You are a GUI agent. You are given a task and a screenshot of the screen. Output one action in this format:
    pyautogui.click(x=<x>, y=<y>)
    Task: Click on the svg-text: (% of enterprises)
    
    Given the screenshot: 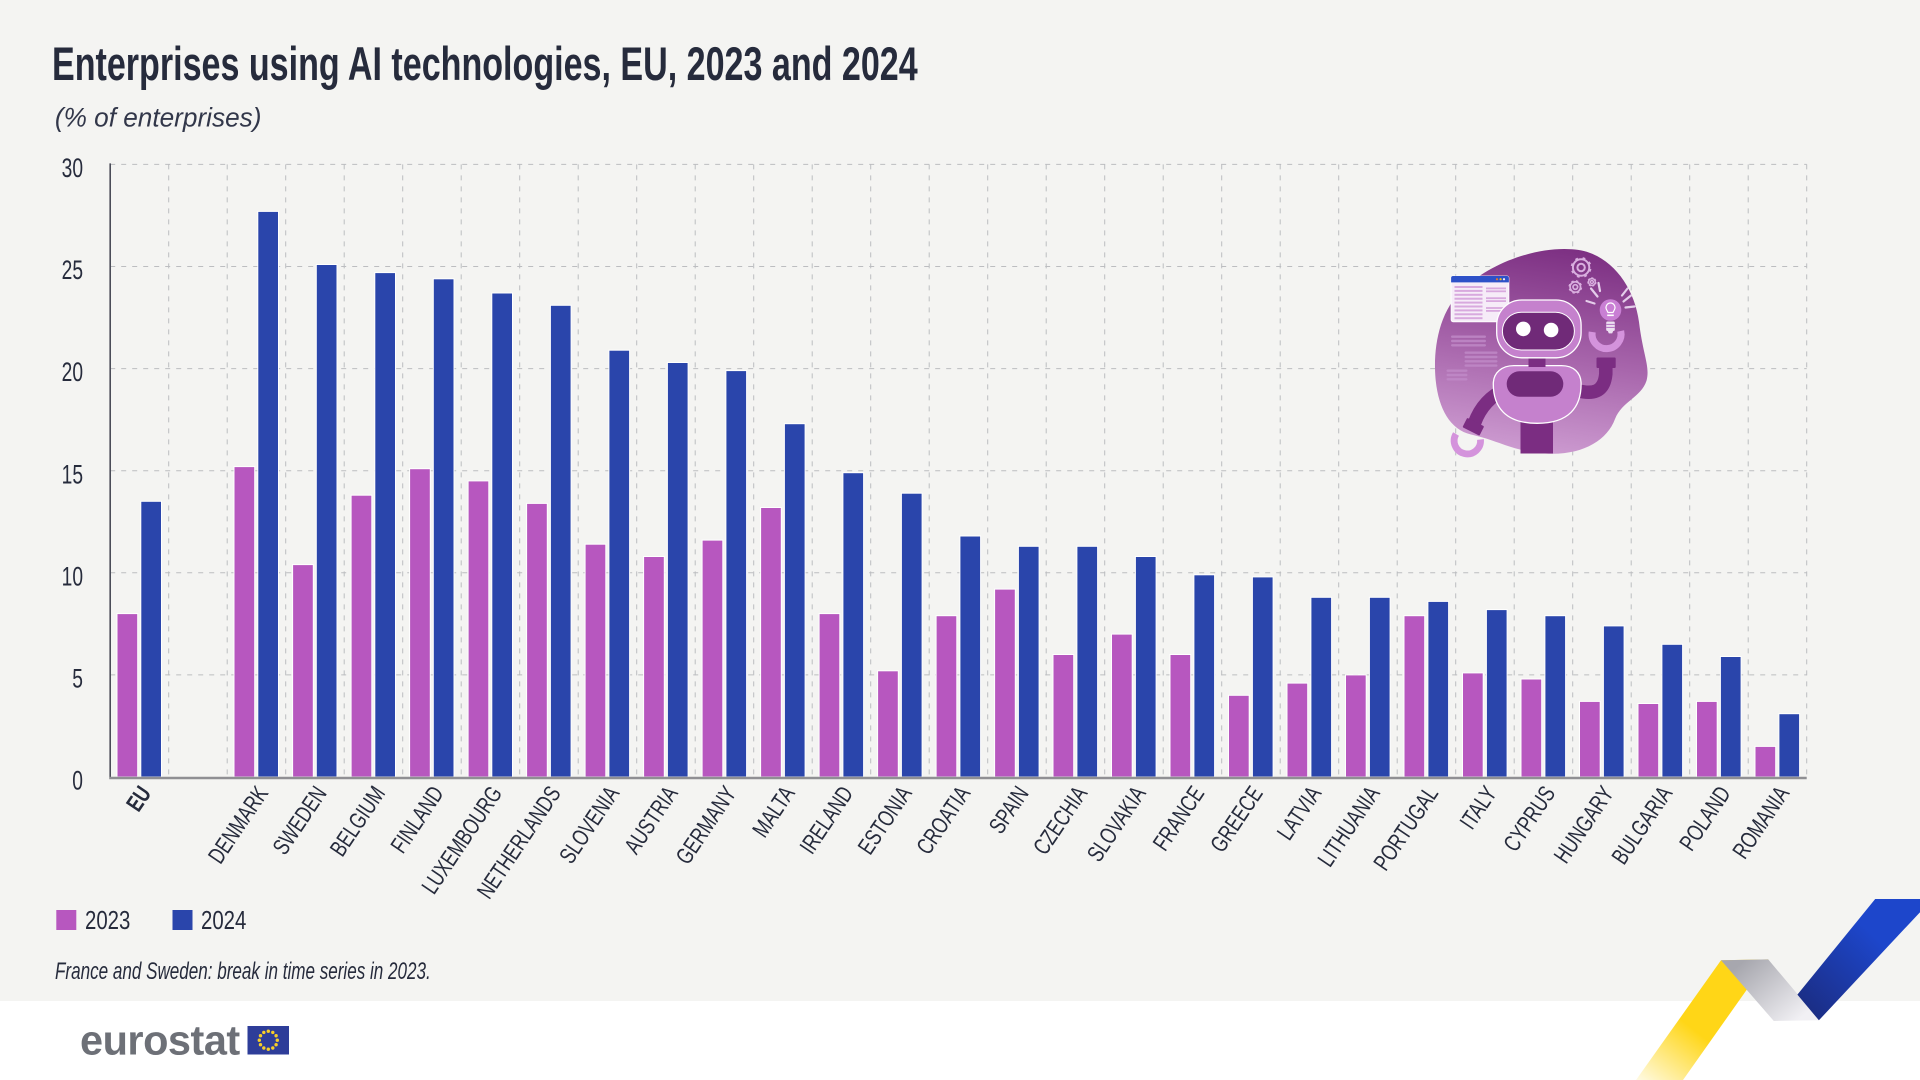 What is the action you would take?
    pyautogui.click(x=158, y=117)
    